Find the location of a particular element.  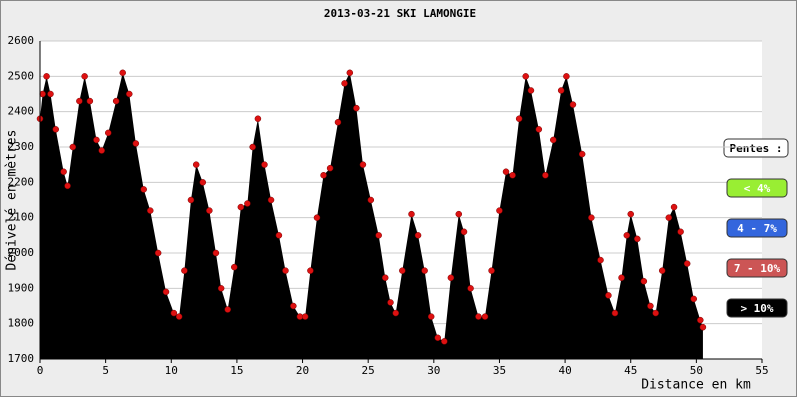

x-tick-label: 25 is located at coordinates (368, 370).